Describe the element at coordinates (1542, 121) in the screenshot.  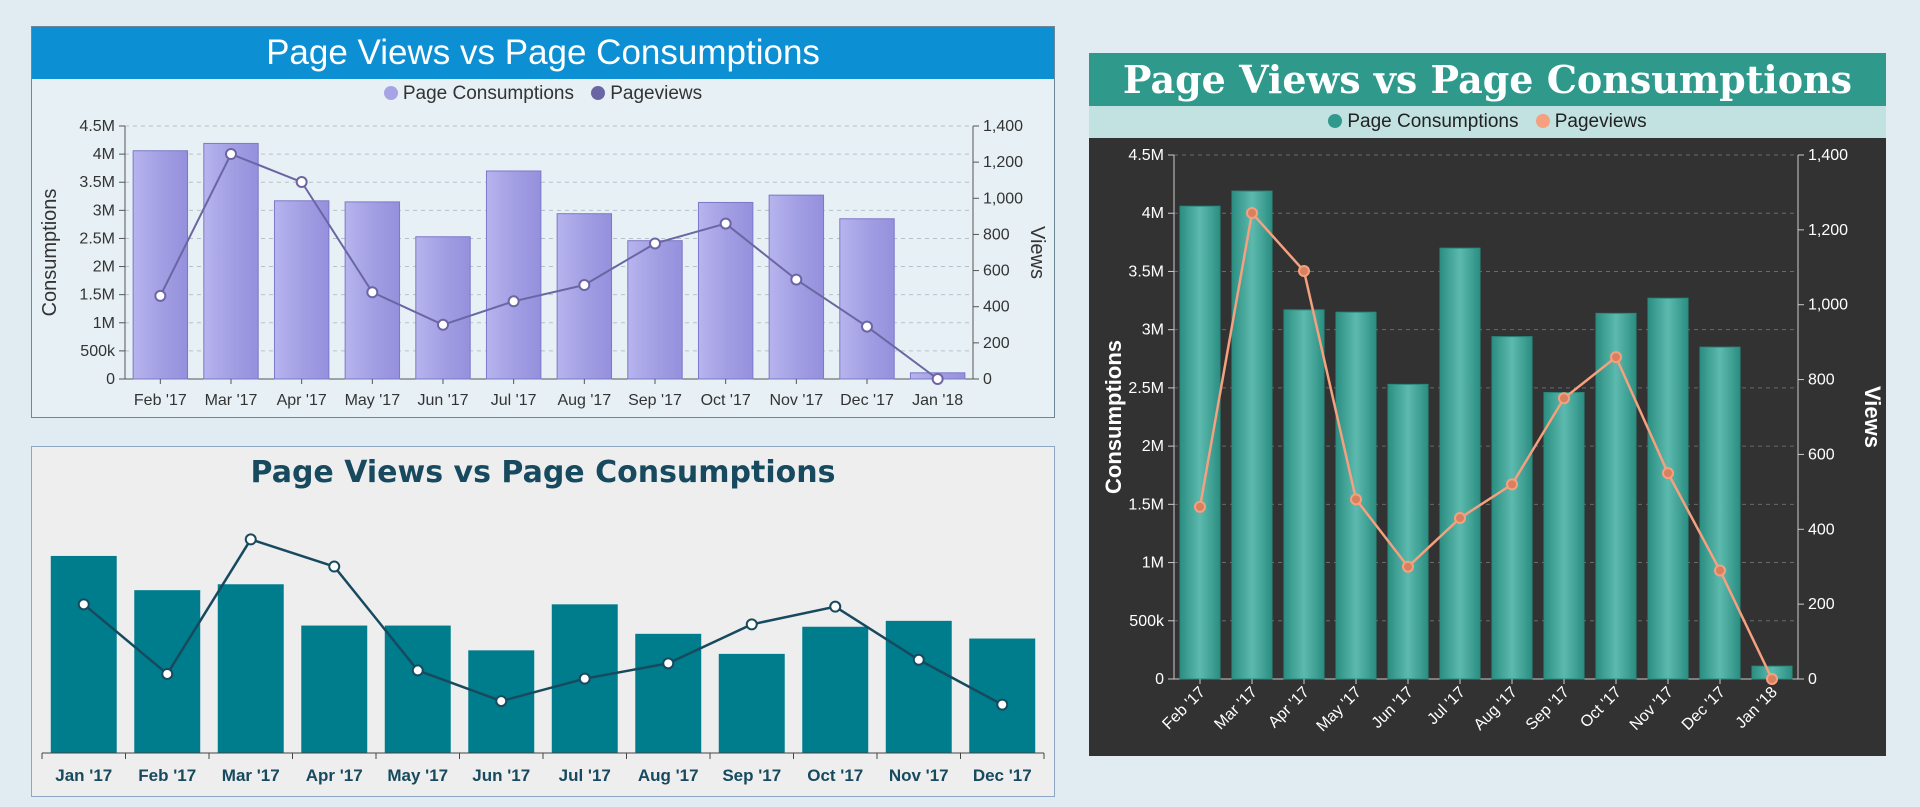
I see `legend-swatch-pageviews` at that location.